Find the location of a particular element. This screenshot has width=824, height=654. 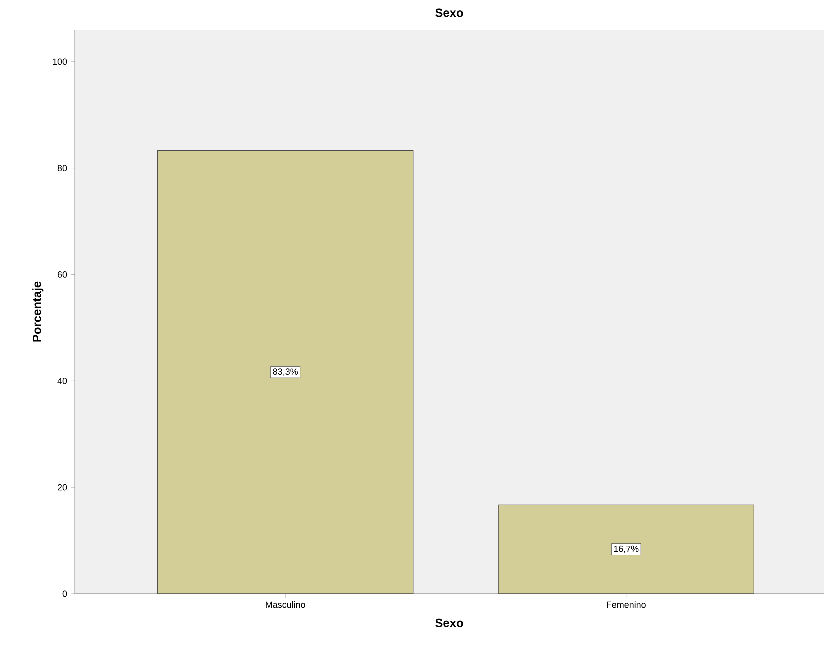

y-axis-title: Porcentaje is located at coordinates (38, 312).